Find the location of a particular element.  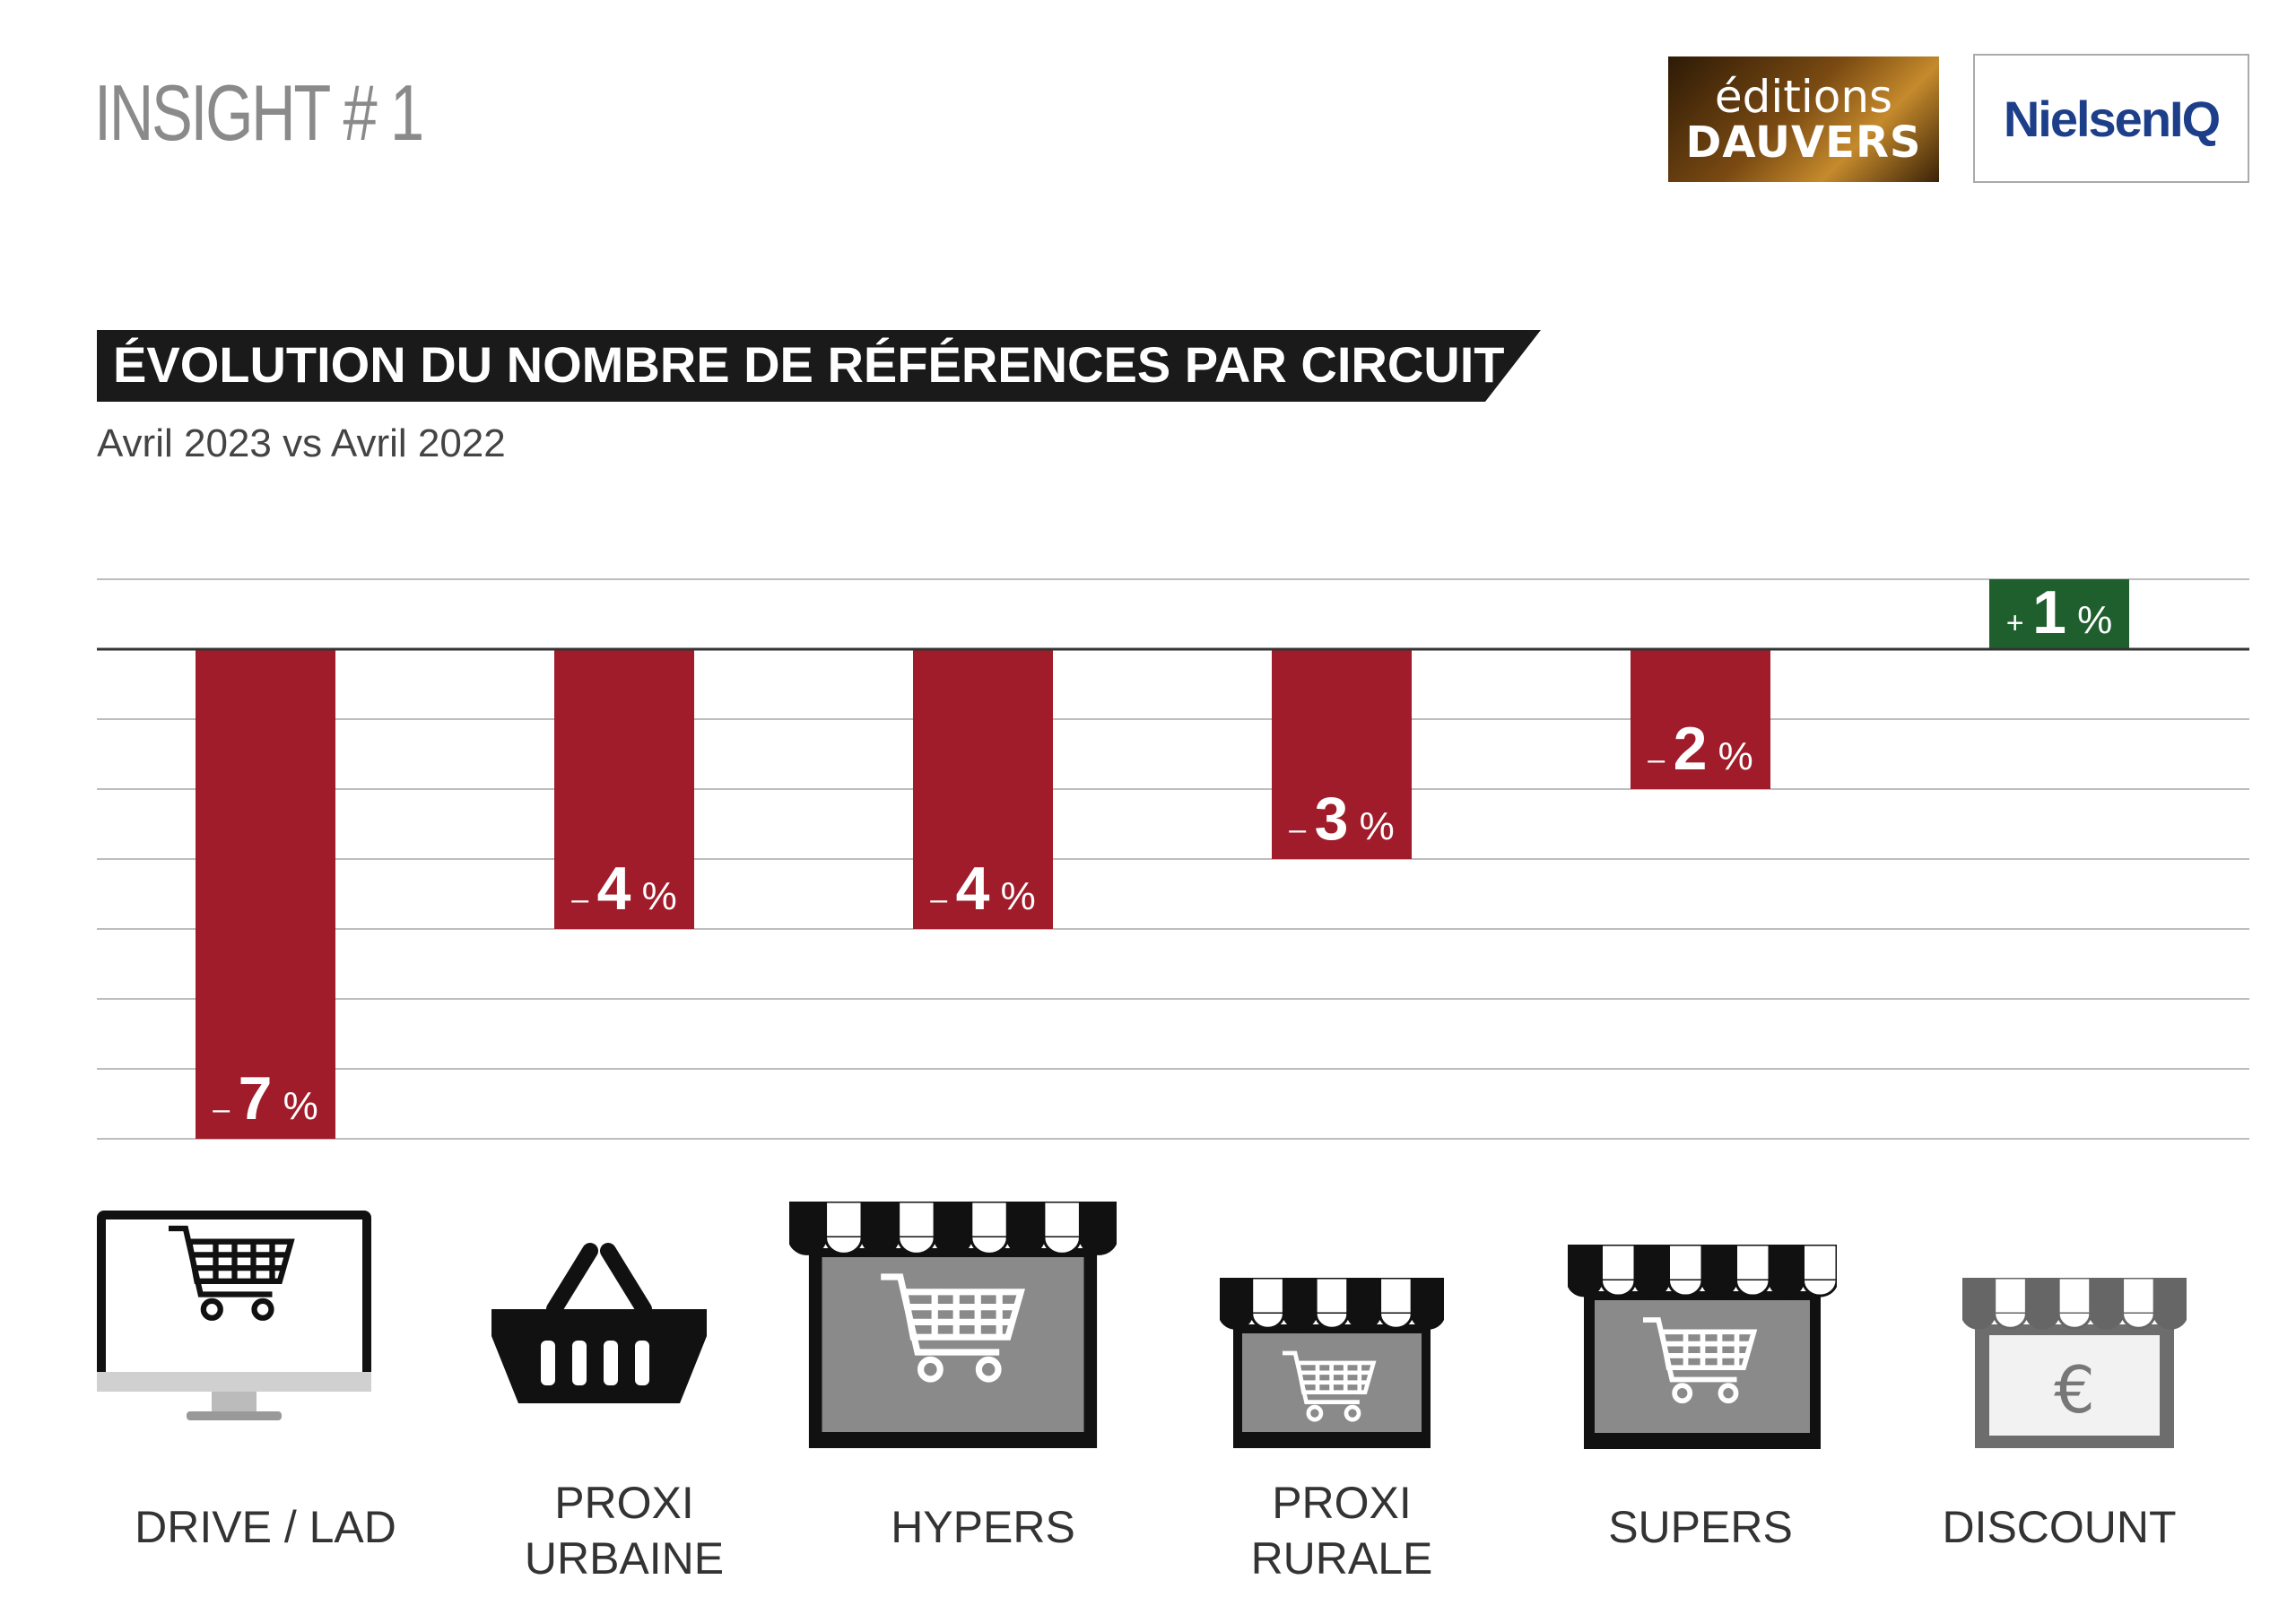

data-label-0: – 7 % is located at coordinates (265, 1098).